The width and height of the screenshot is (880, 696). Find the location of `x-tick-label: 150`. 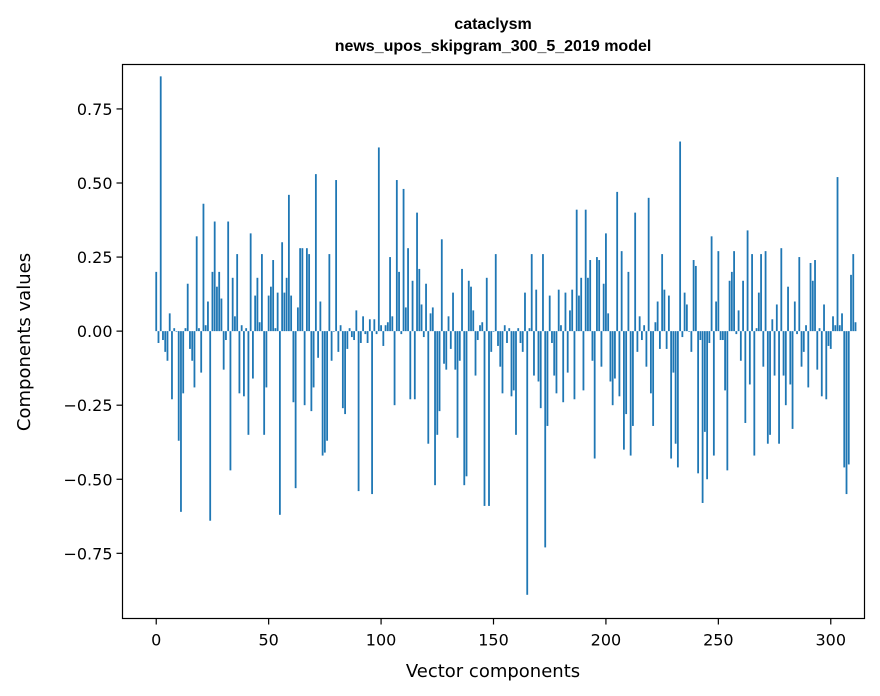

x-tick-label: 150 is located at coordinates (493, 640).